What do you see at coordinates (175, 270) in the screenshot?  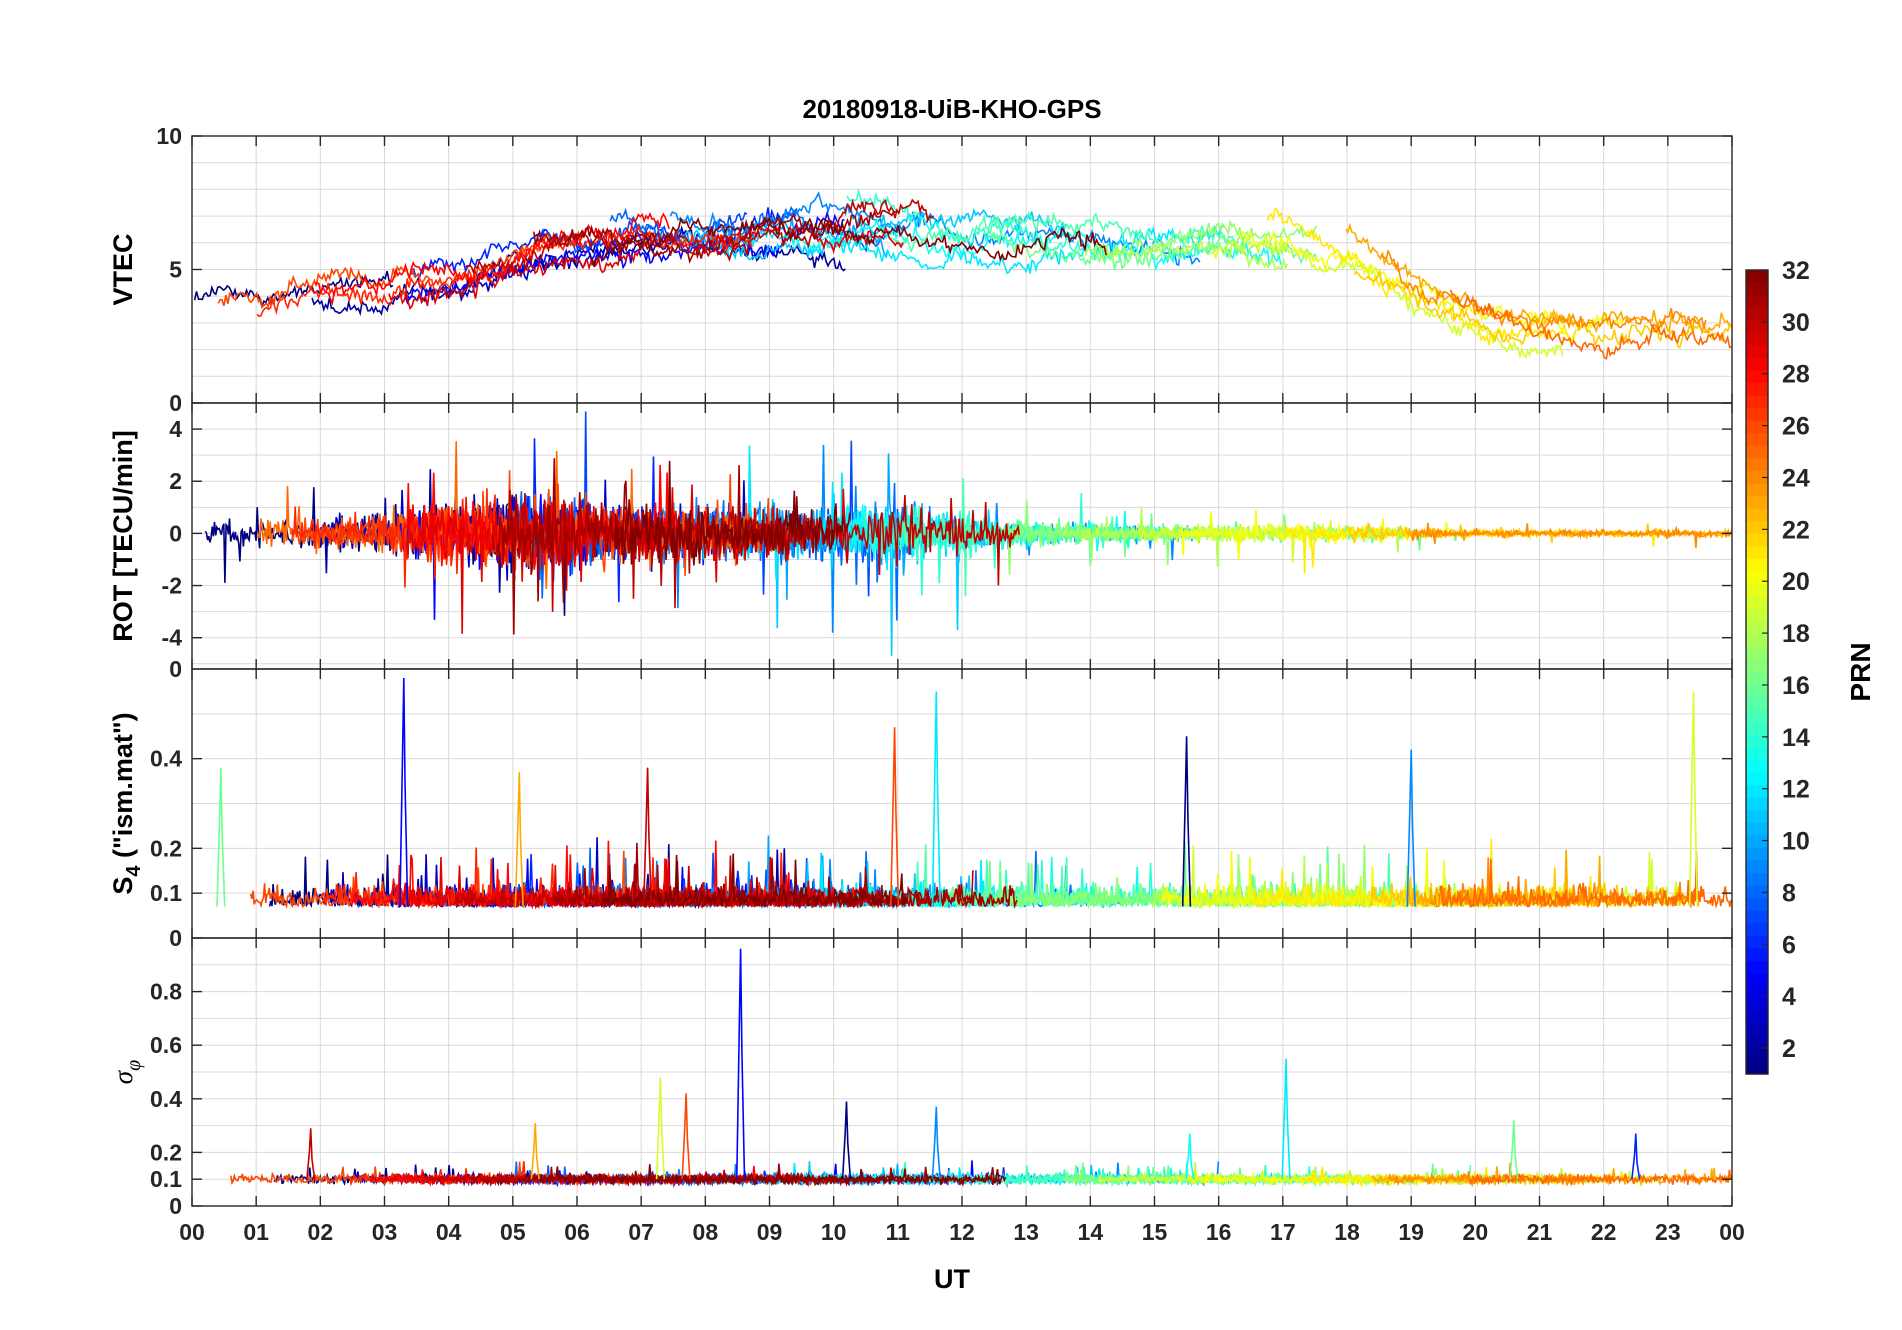 I see `y-tick-label-vtec: 5` at bounding box center [175, 270].